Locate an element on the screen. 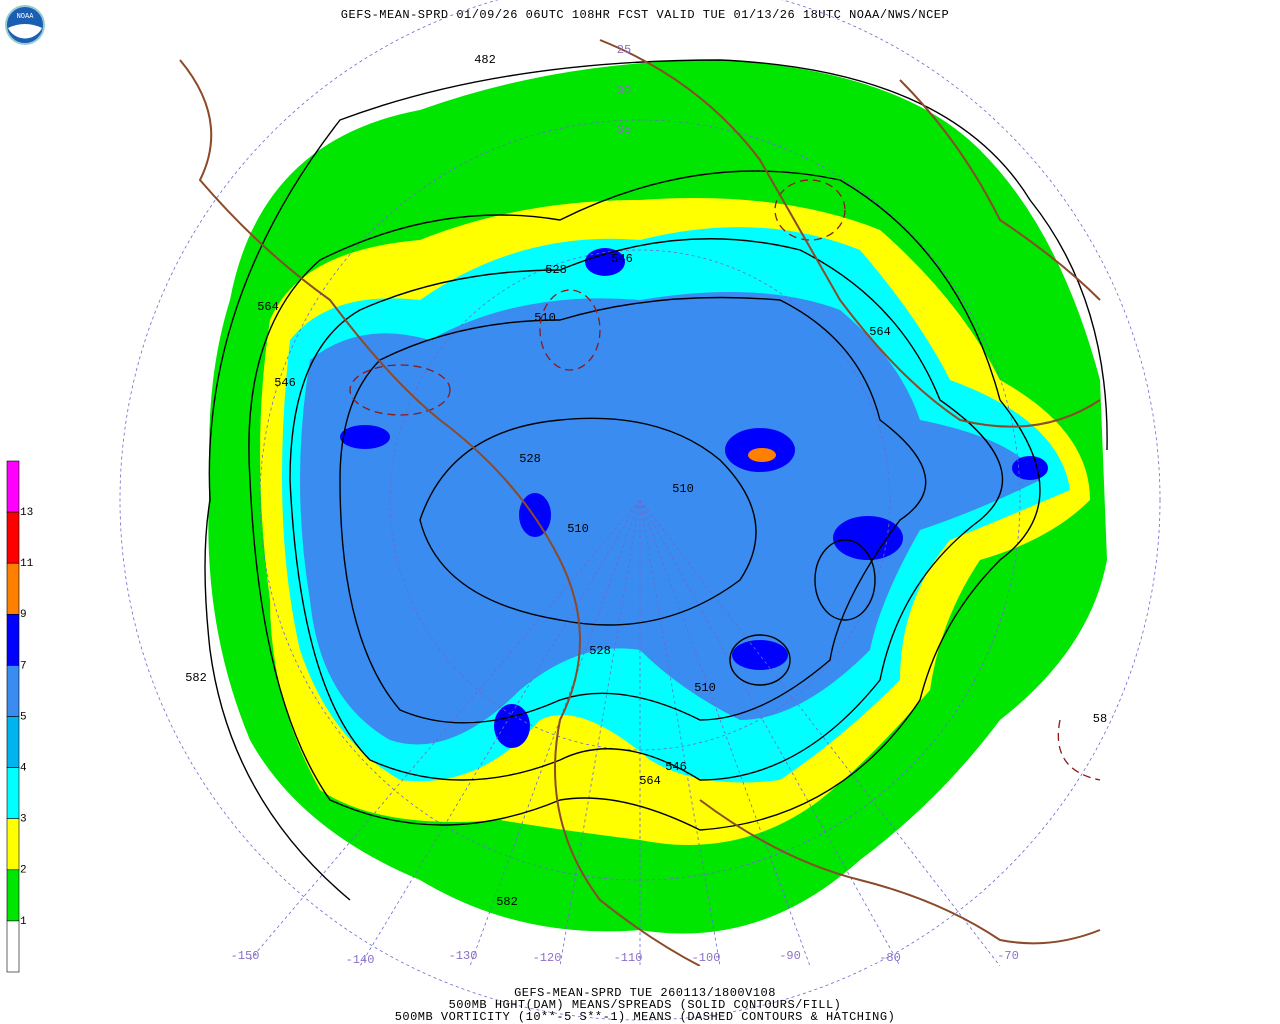 This screenshot has height=1024, width=1280. legend-label: 3 is located at coordinates (23, 820).